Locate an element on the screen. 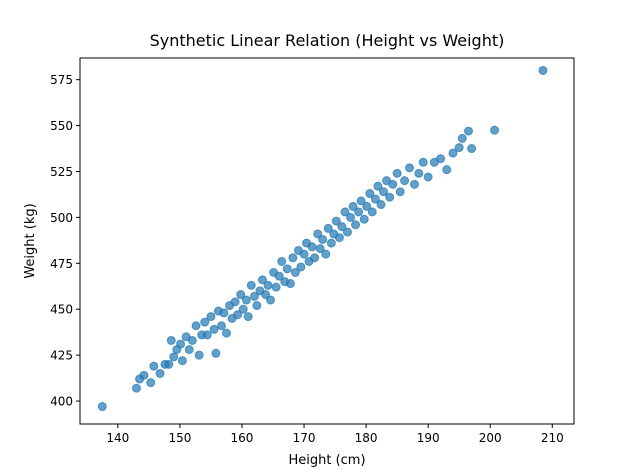 The image size is (638, 476). x-axis-label: Height (cm) is located at coordinates (326, 460).